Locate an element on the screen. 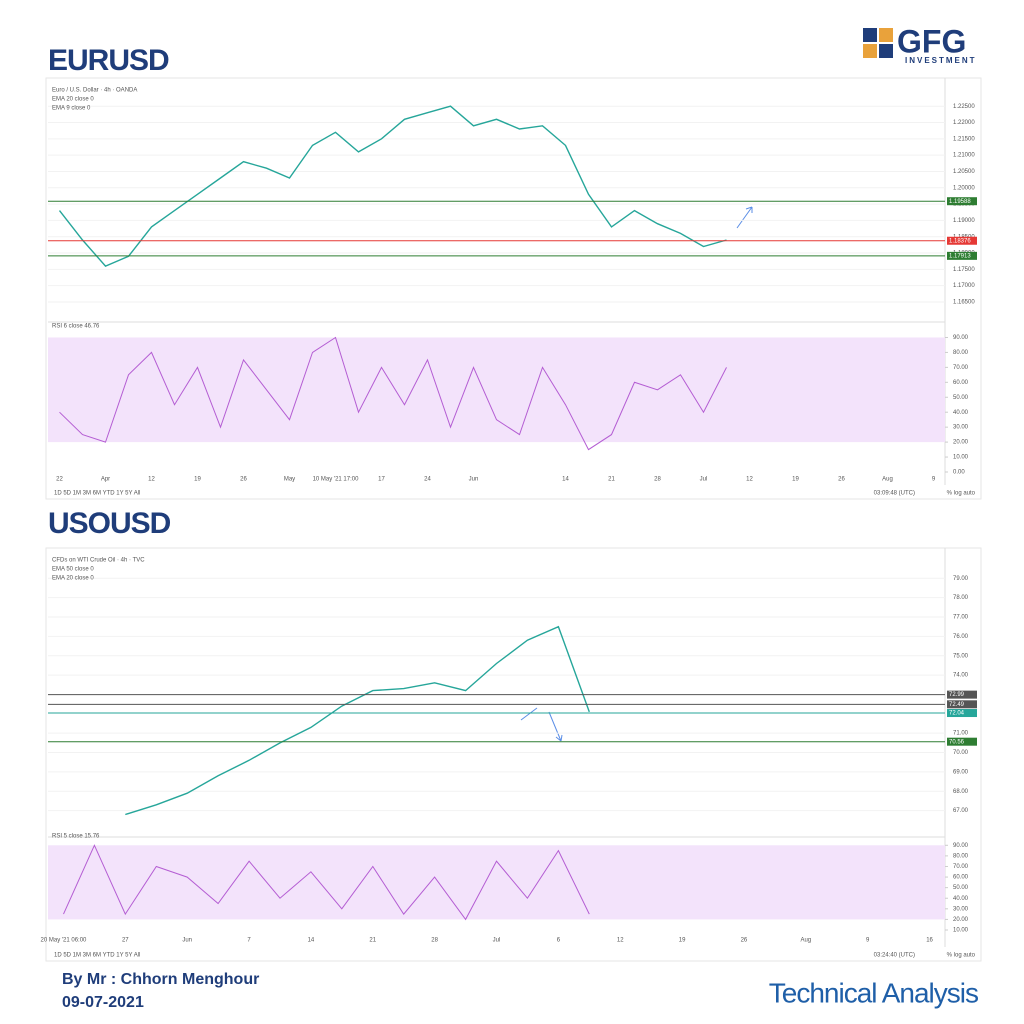 Image resolution: width=1024 pixels, height=1024 pixels. y-tick-label: 1.22500 is located at coordinates (964, 107).